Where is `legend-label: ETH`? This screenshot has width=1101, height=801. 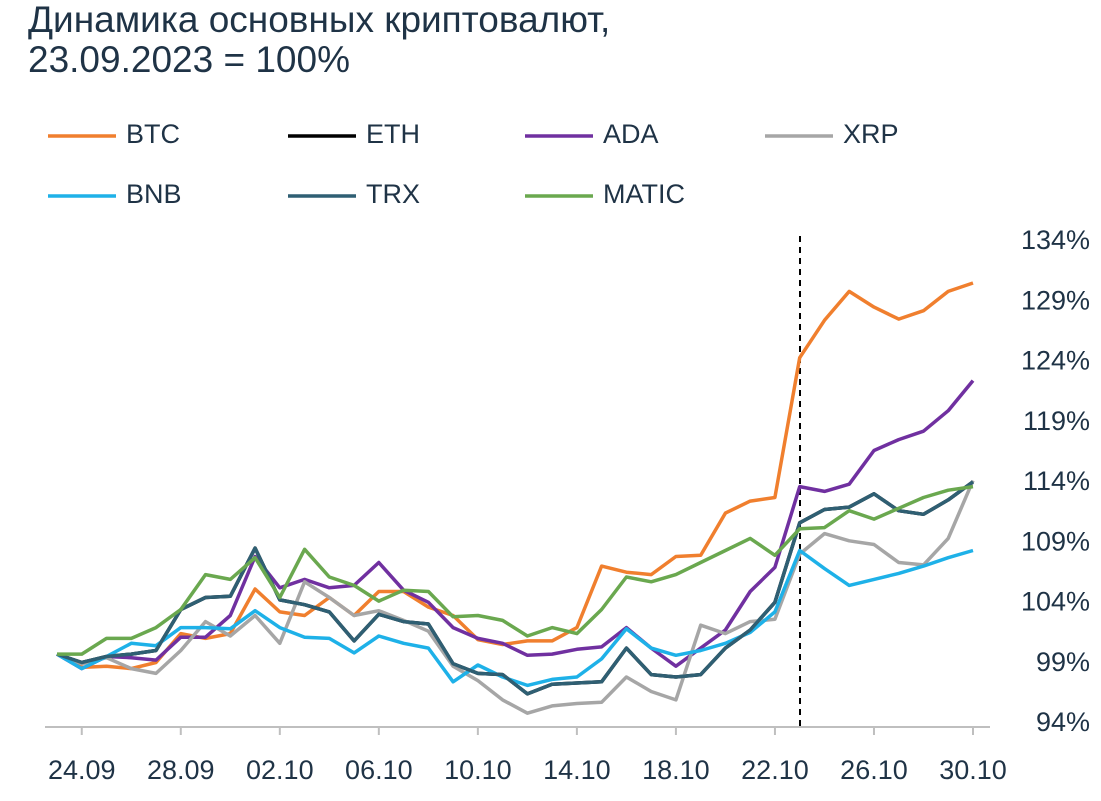 legend-label: ETH is located at coordinates (393, 134).